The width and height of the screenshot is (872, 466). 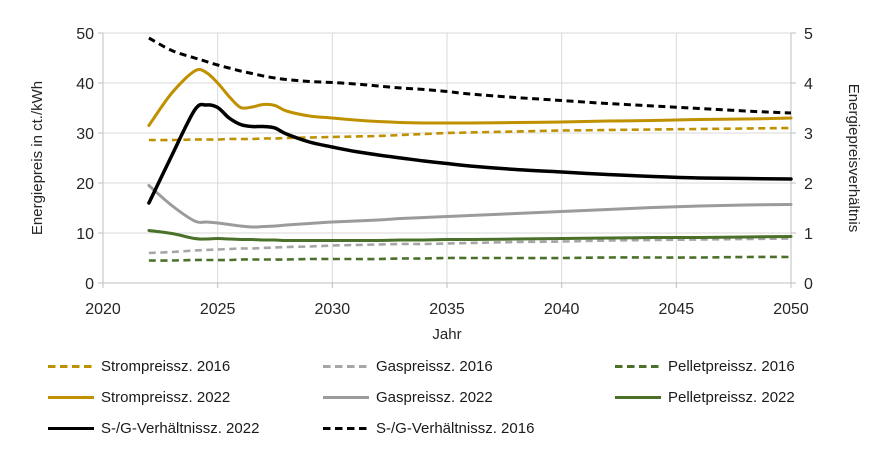 I want to click on x-tick-label: 2030, so click(x=333, y=309).